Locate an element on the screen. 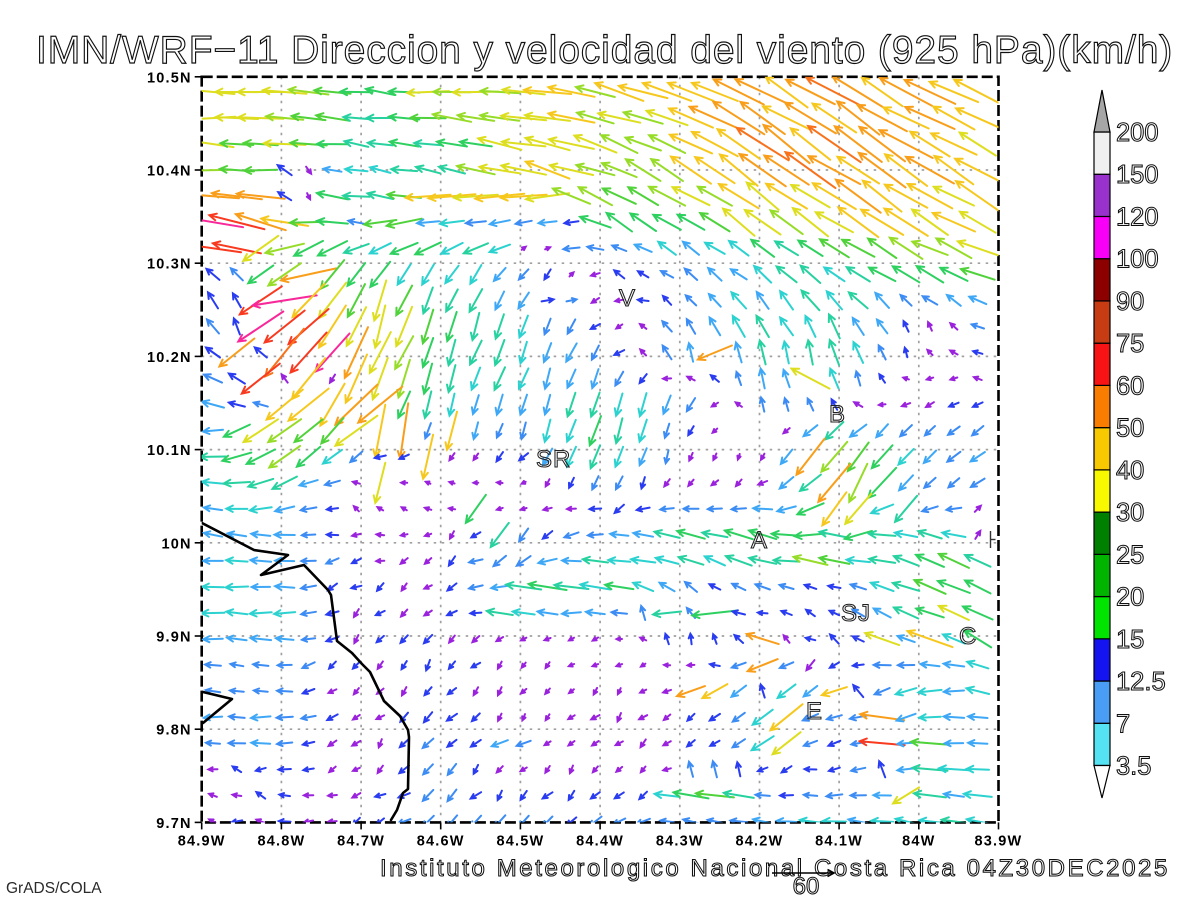 The width and height of the screenshot is (1200, 900). svg-text: 10.1N is located at coordinates (169, 451).